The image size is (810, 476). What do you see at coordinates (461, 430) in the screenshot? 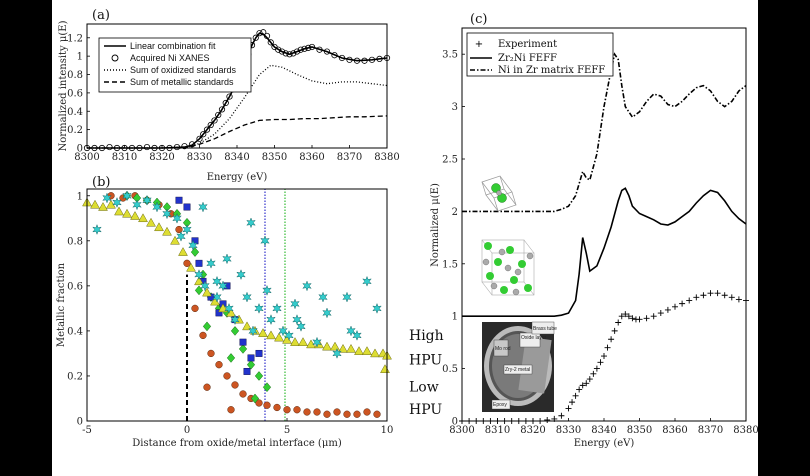
I see `panel-c-xtick-label: 8300` at bounding box center [461, 430].